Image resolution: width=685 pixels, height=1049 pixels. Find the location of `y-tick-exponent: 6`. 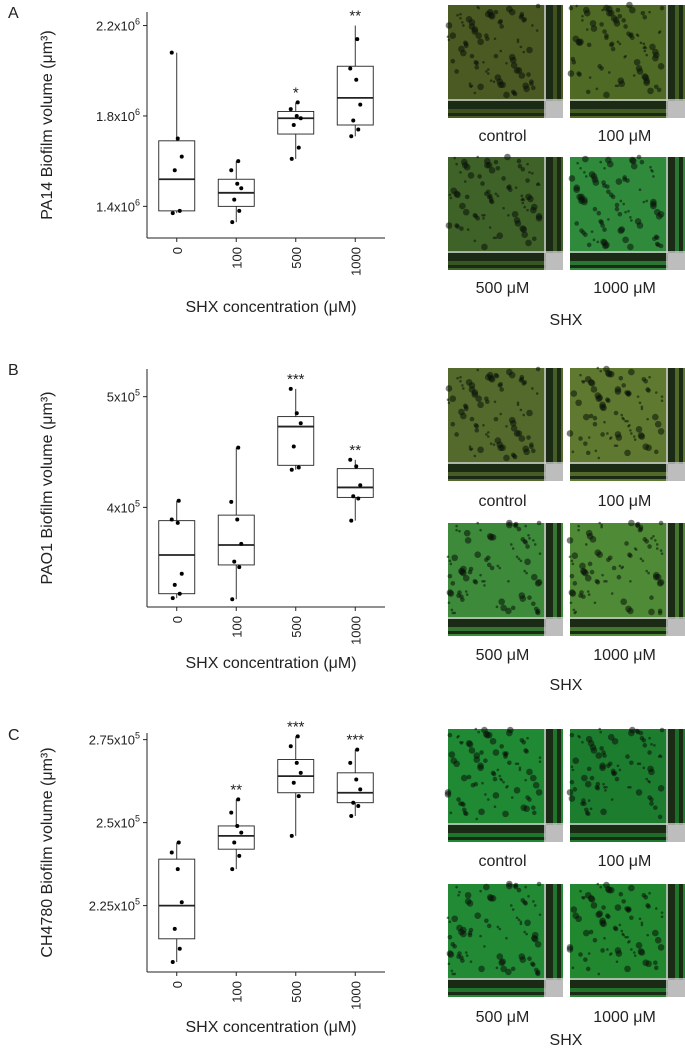

y-tick-exponent: 6 is located at coordinates (137, 22).